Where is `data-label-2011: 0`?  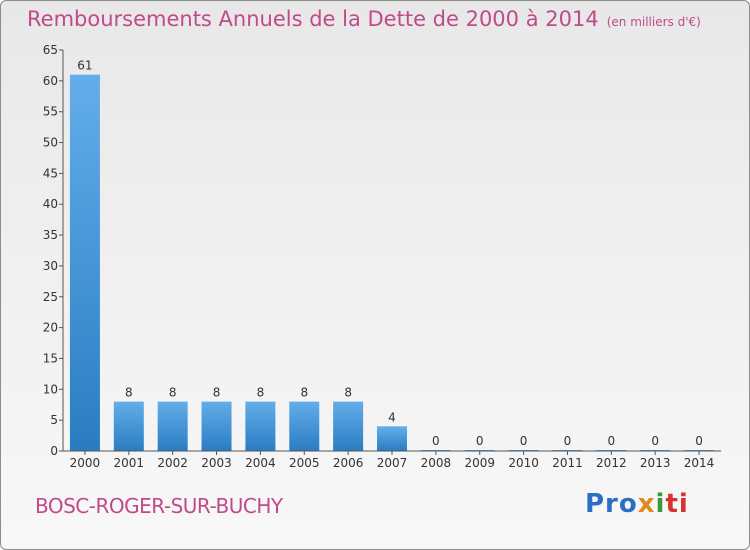 data-label-2011: 0 is located at coordinates (568, 441).